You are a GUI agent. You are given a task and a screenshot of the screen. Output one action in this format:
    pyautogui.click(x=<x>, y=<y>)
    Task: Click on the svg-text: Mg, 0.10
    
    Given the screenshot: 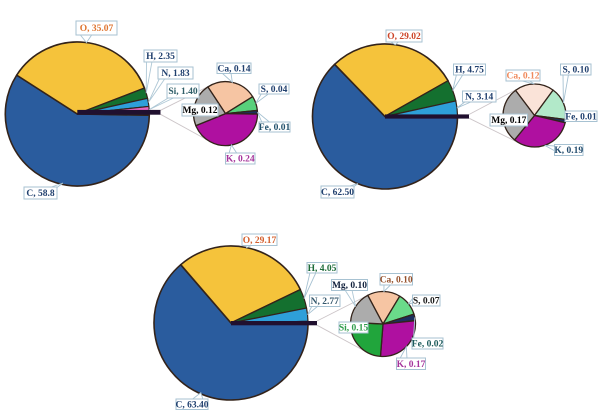 What is the action you would take?
    pyautogui.click(x=349, y=286)
    